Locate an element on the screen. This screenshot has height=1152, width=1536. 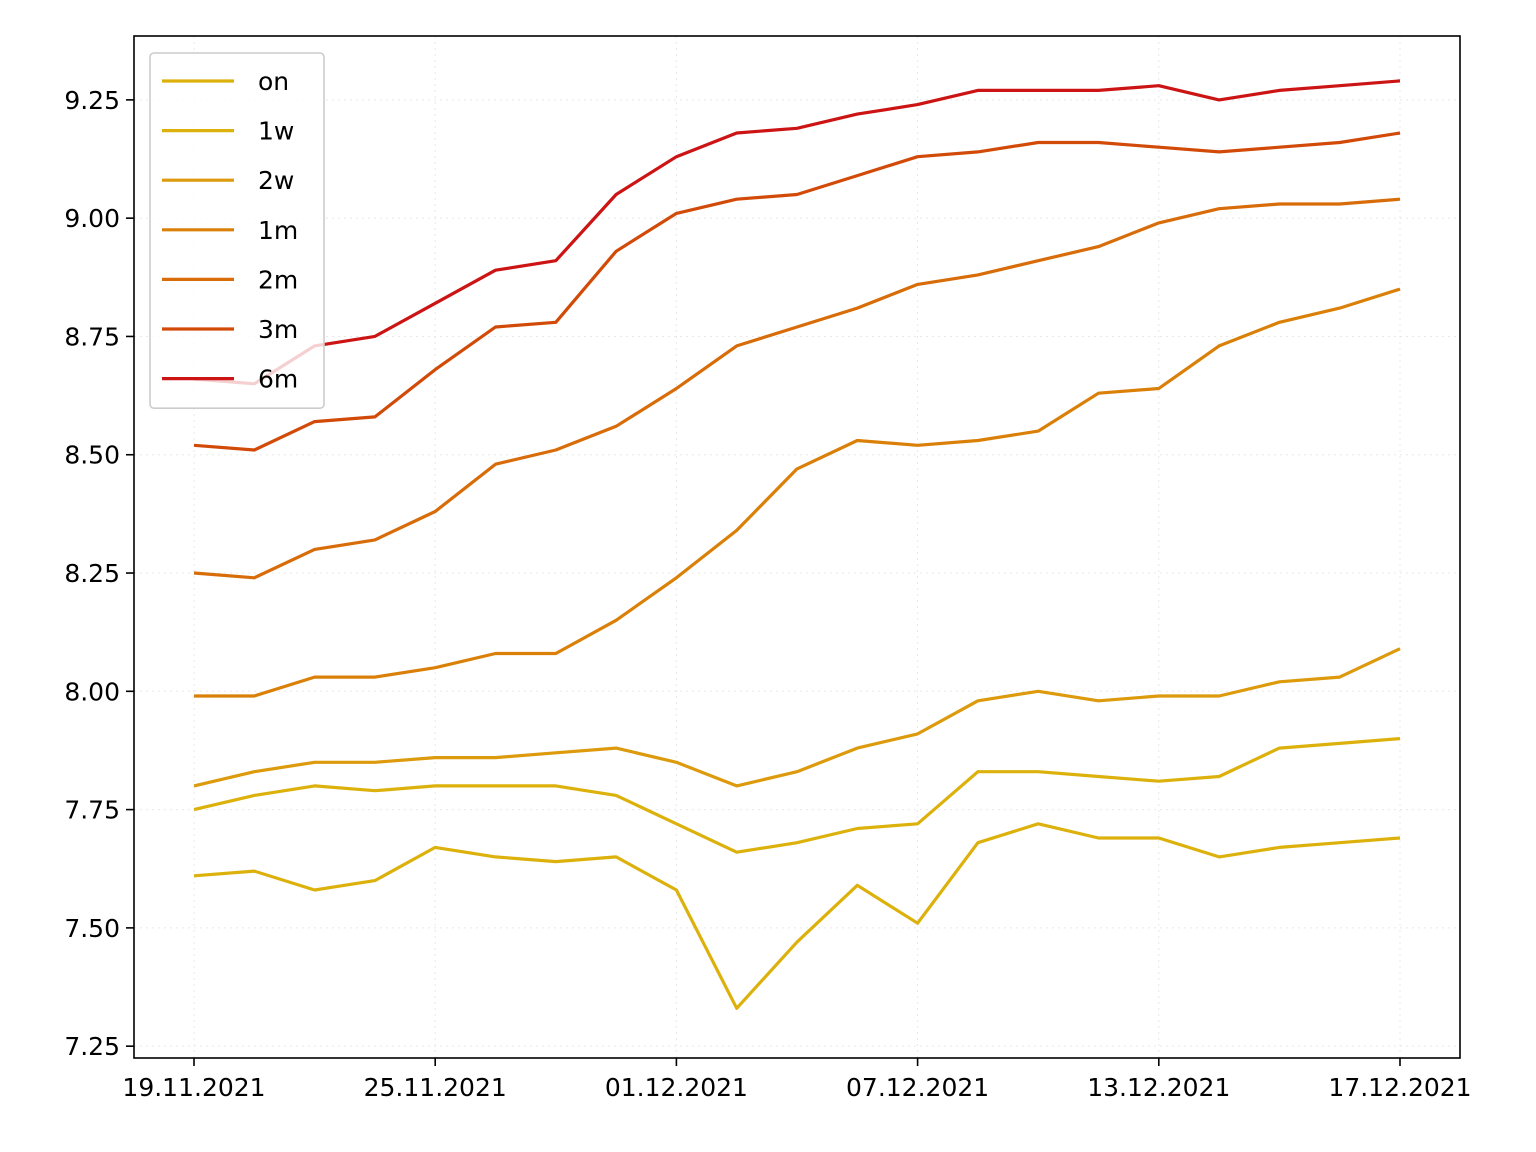
legend-label-1m: 1m is located at coordinates (278, 230).